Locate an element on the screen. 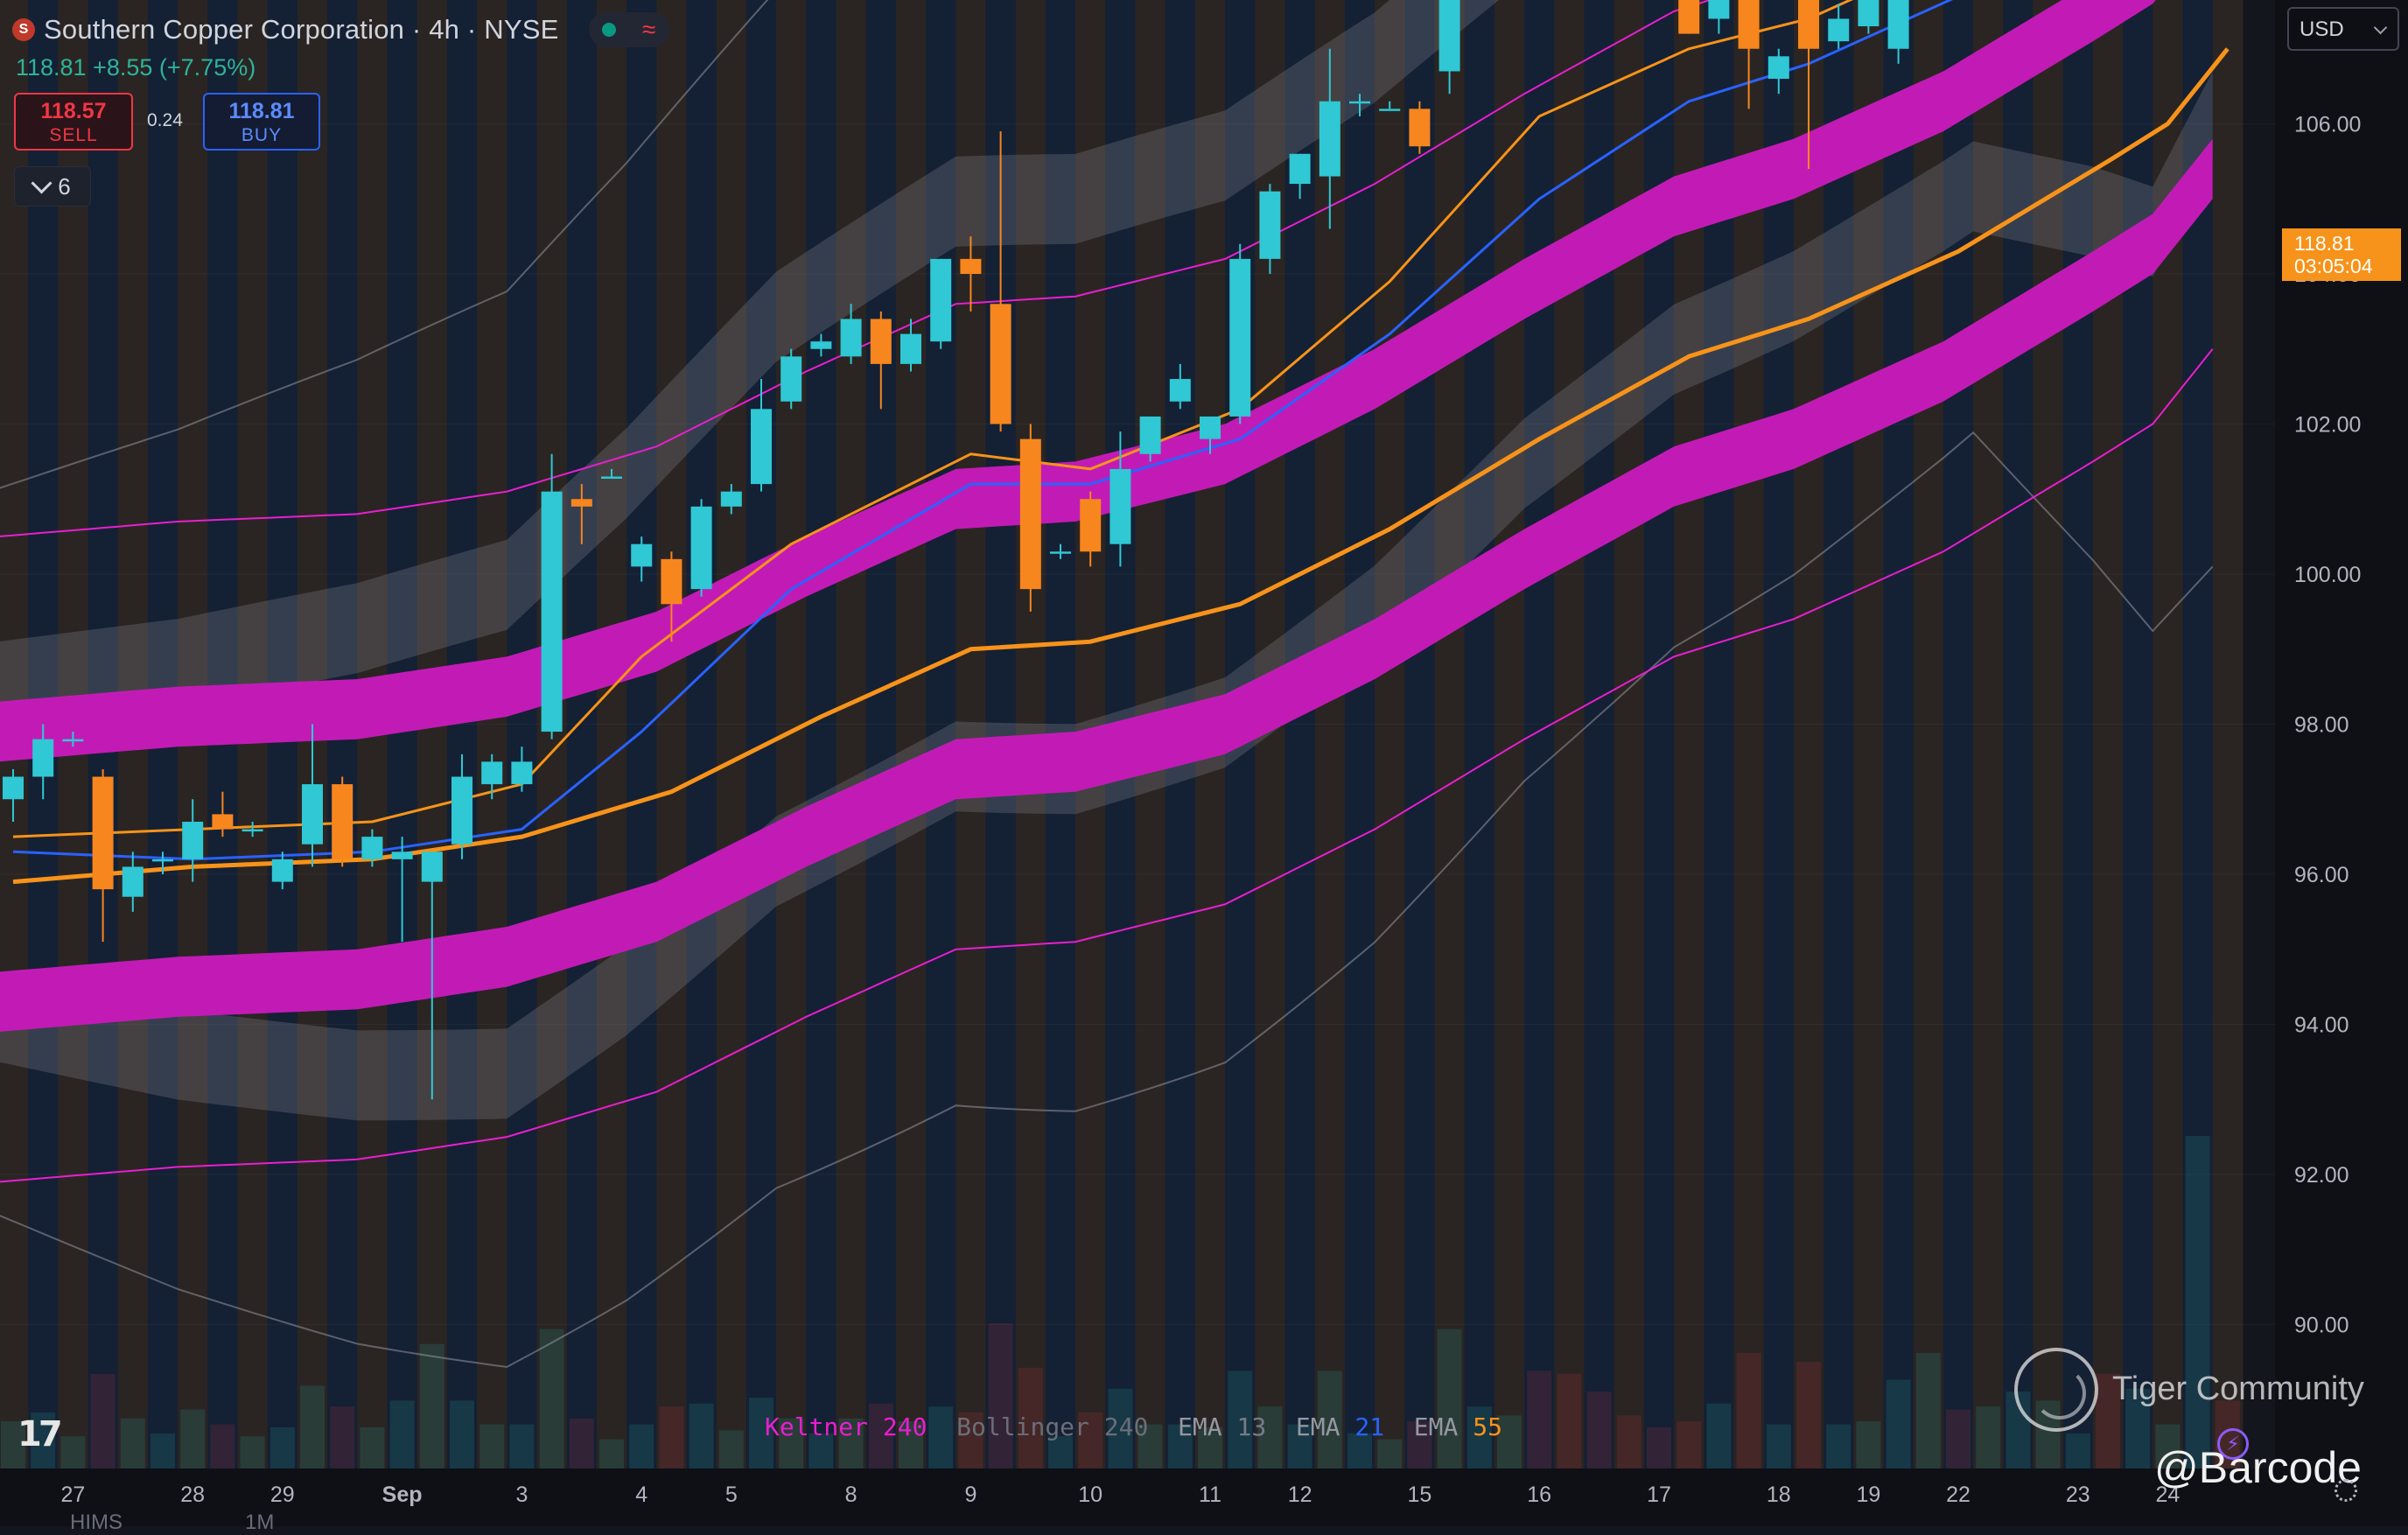 This screenshot has height=1535, width=2408. legend-value: 21 is located at coordinates (1369, 1426).